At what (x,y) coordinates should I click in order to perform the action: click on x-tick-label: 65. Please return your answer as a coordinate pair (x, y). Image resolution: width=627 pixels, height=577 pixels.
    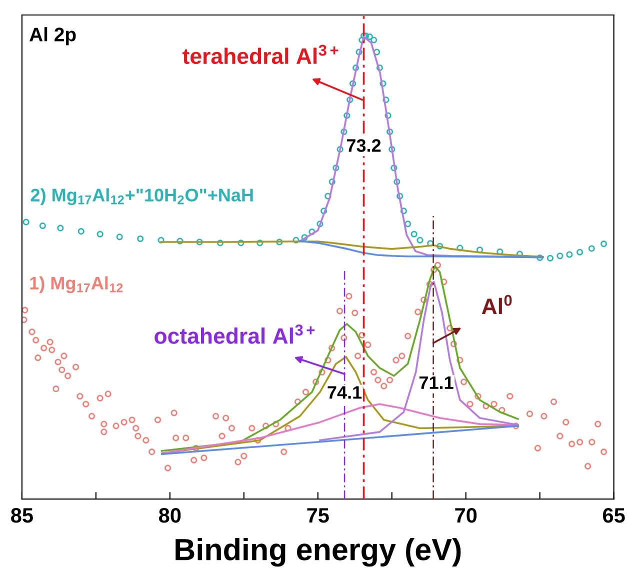
    Looking at the image, I should click on (614, 515).